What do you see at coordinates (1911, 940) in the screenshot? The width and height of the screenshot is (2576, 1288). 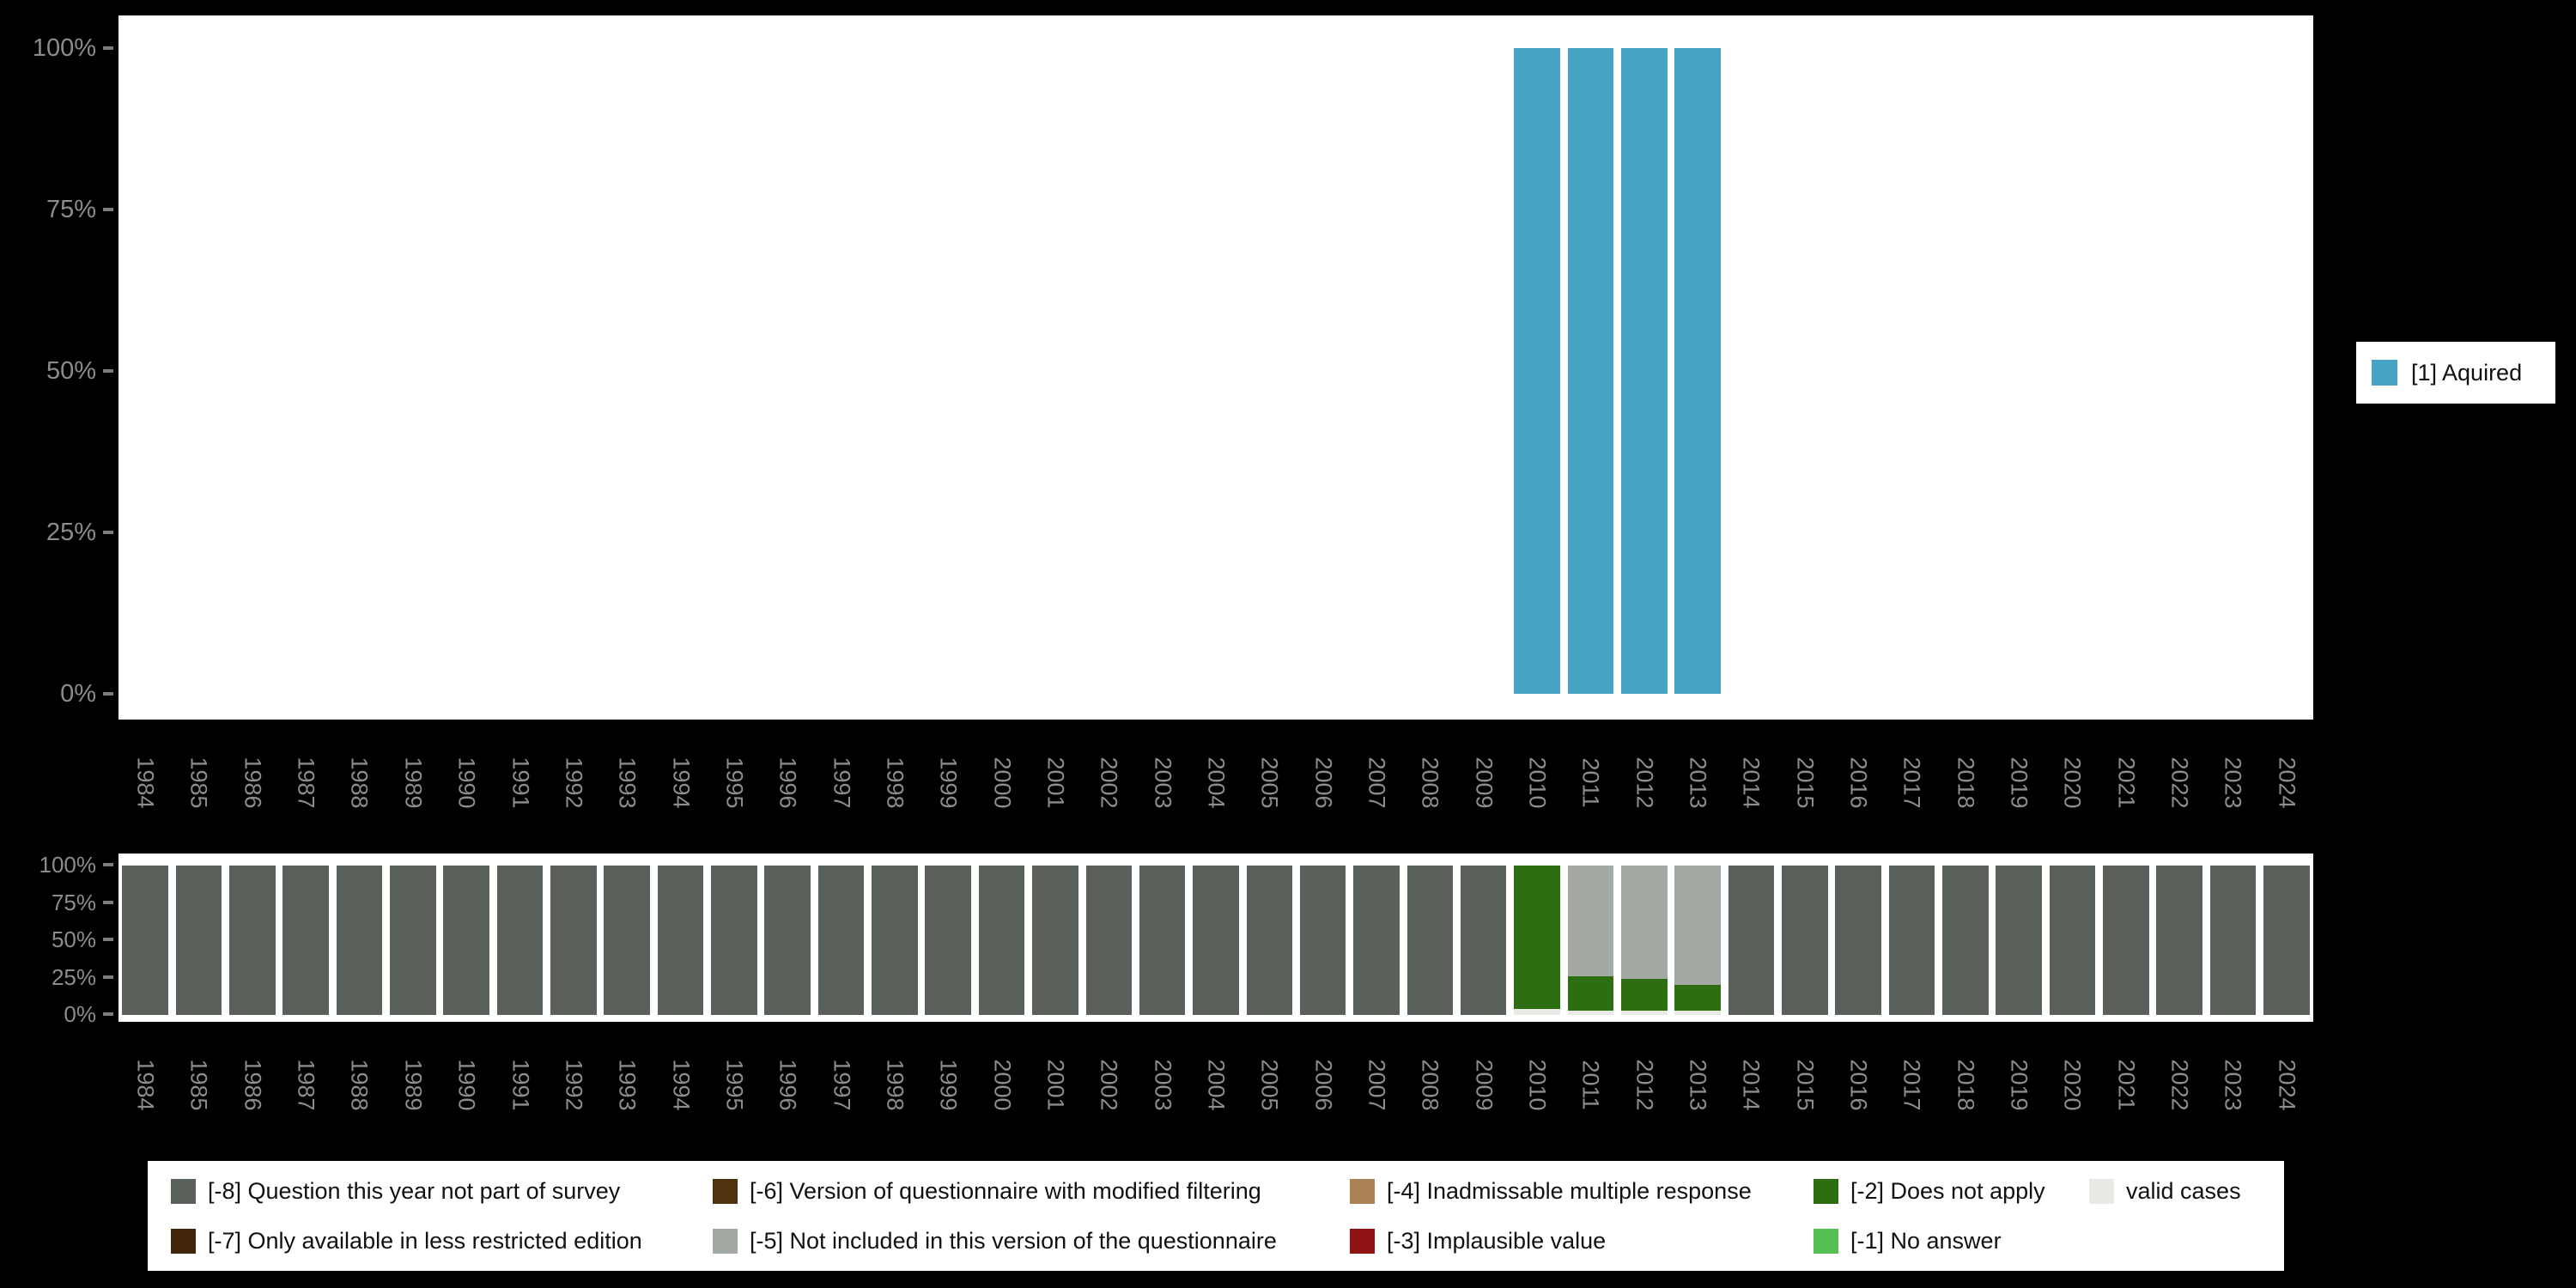 I see `bar-2017` at bounding box center [1911, 940].